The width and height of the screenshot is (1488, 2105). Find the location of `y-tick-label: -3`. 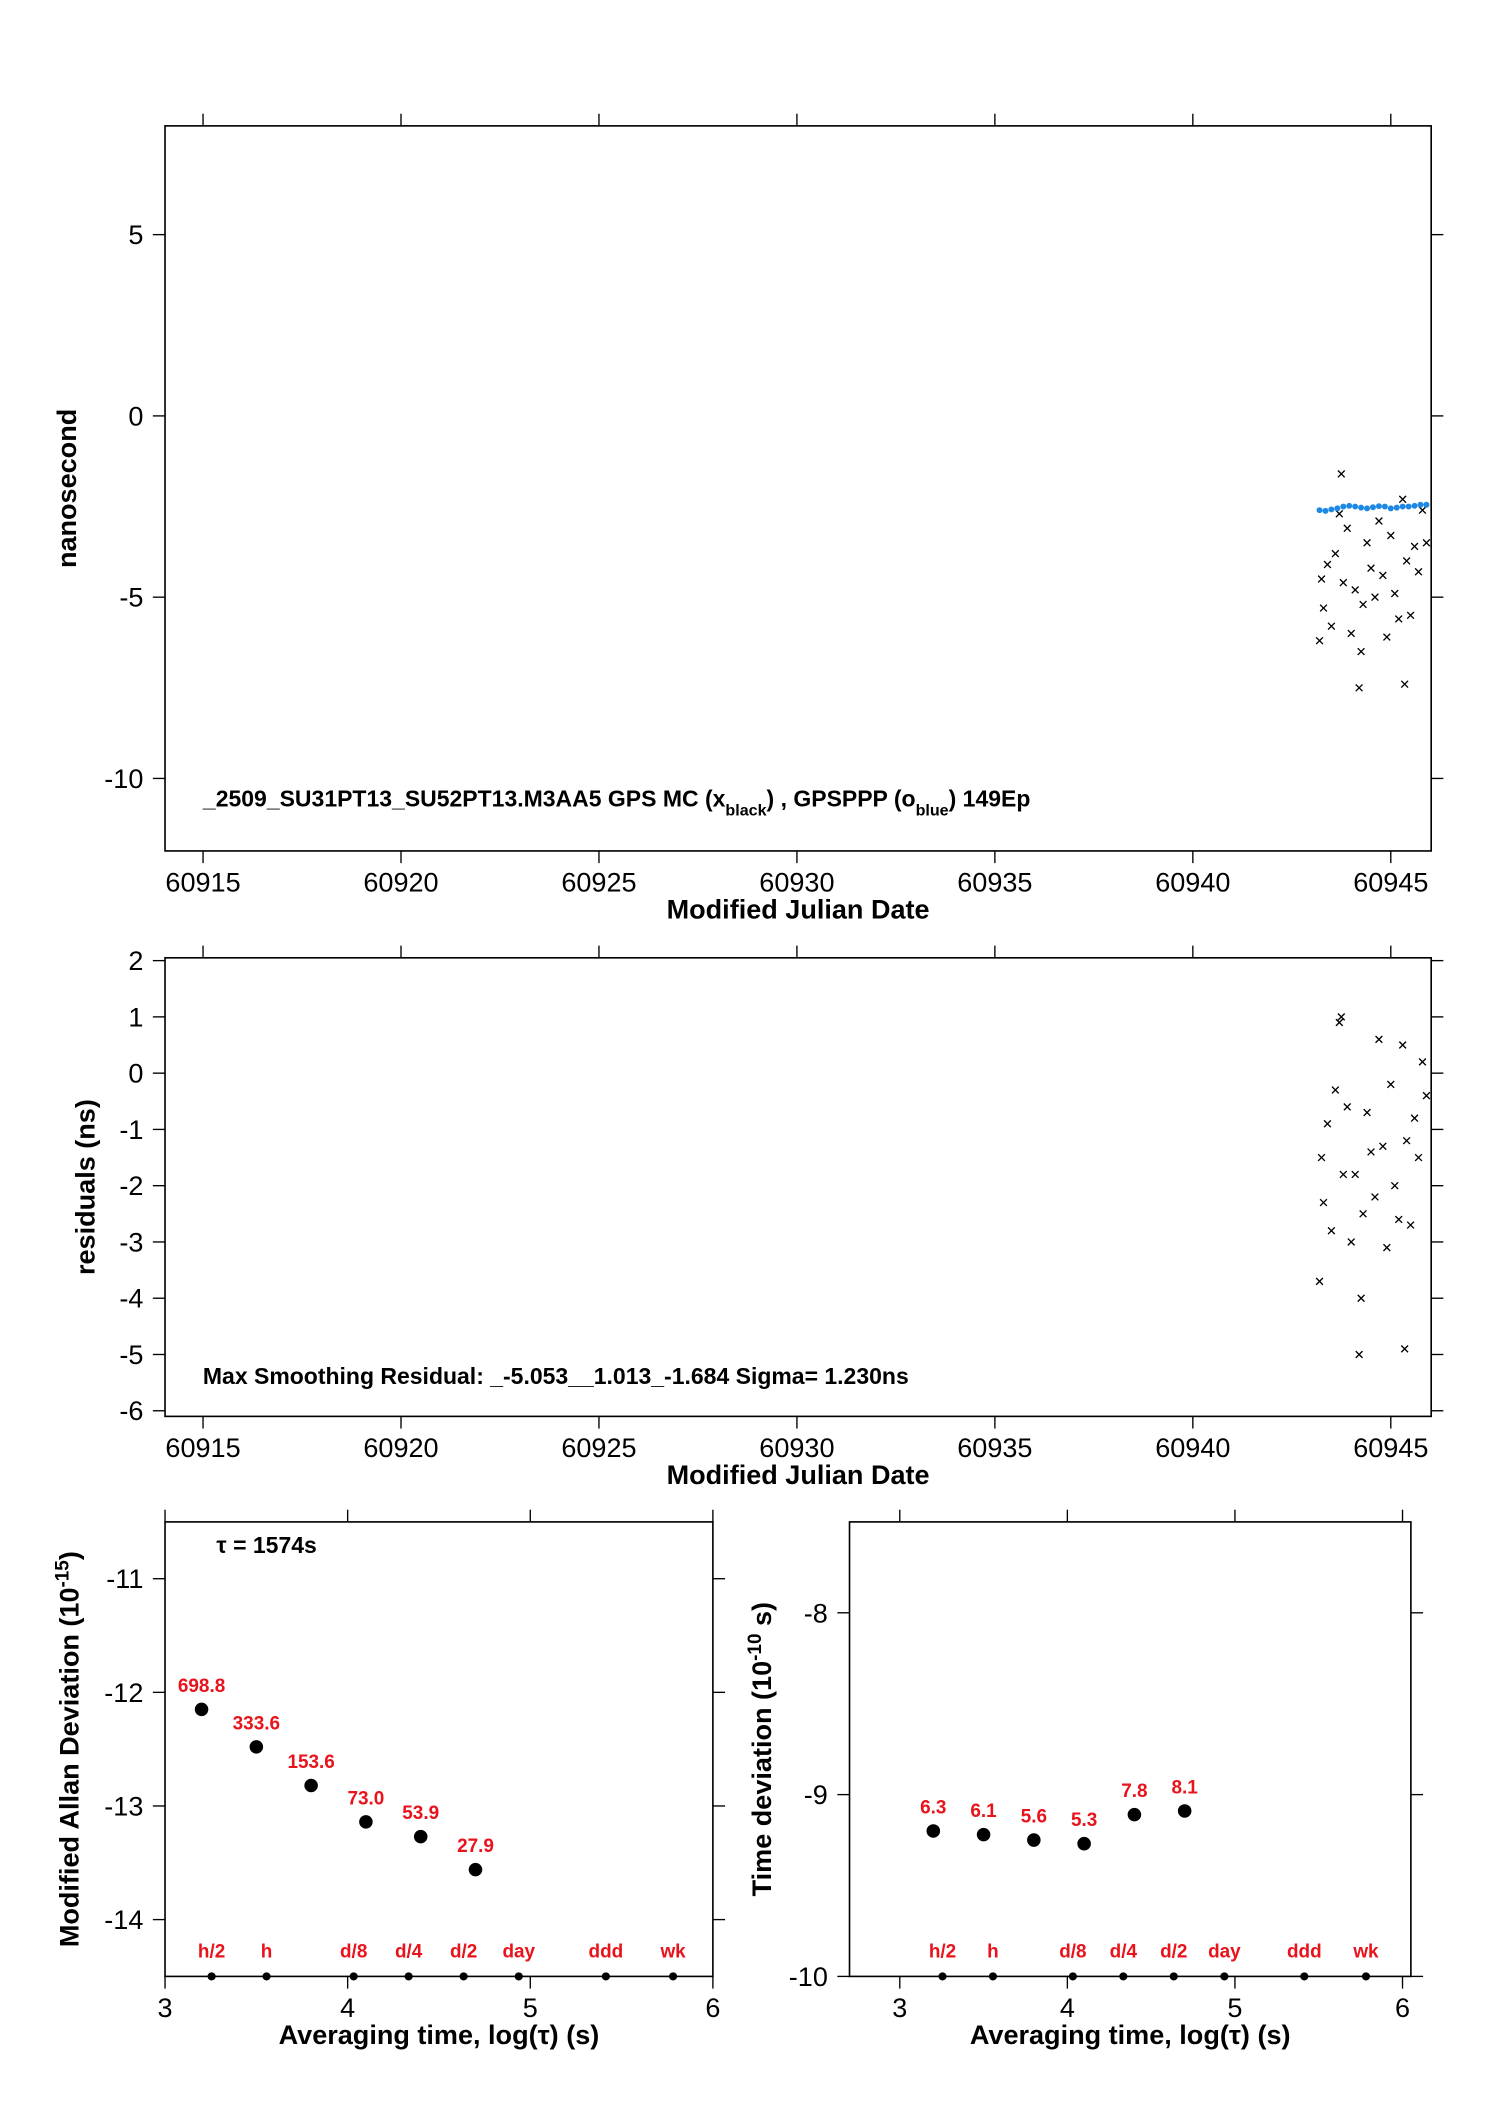

y-tick-label: -3 is located at coordinates (131, 1242).